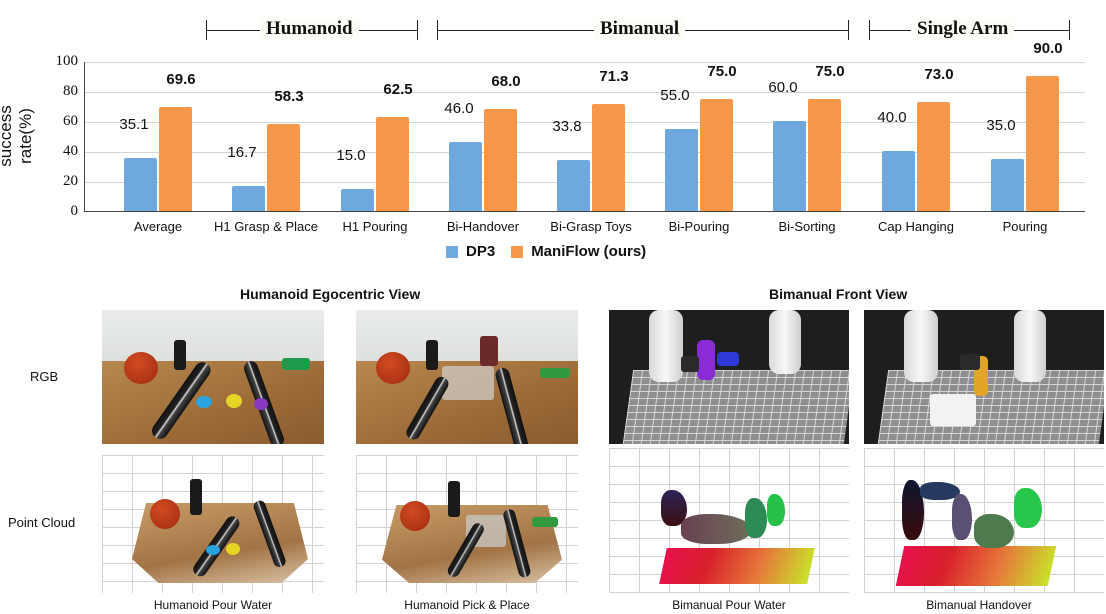 This screenshot has width=1106, height=614. I want to click on group-header-single-arm: Single Arm, so click(969, 30).